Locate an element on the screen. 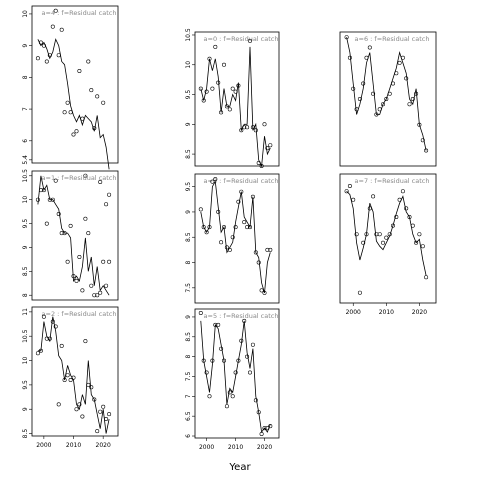 This screenshot has width=480, height=484. x-tick-label: 2020 is located at coordinates (103, 445).